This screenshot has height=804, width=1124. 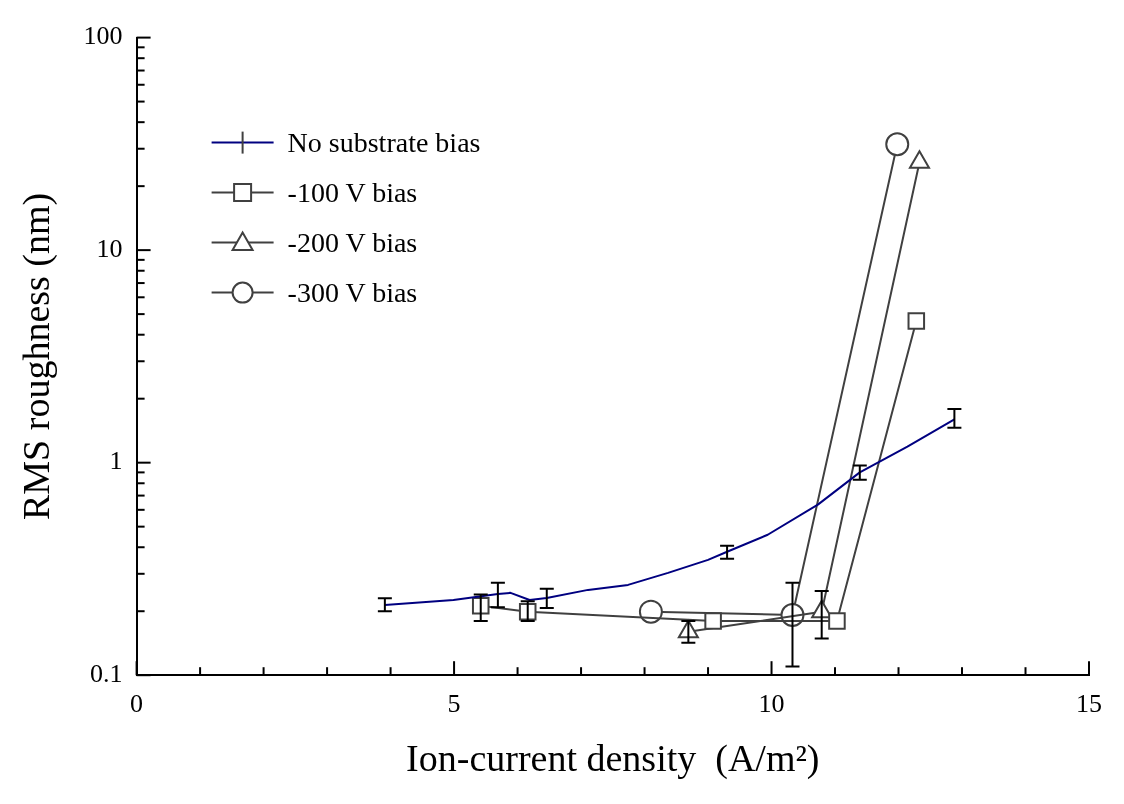 I want to click on x-tick-label: 0, so click(x=137, y=703).